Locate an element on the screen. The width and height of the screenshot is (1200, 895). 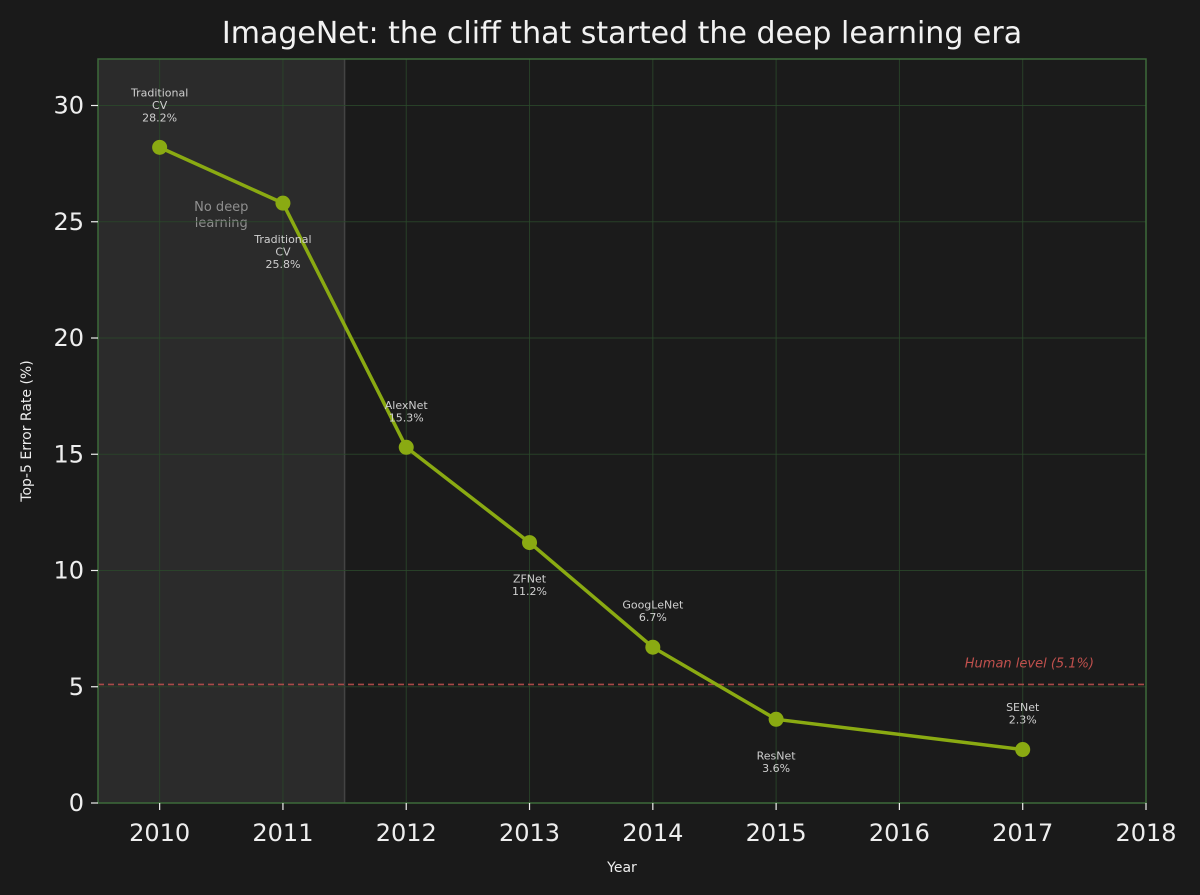
x-tick-label: 2016 is located at coordinates (899, 833).